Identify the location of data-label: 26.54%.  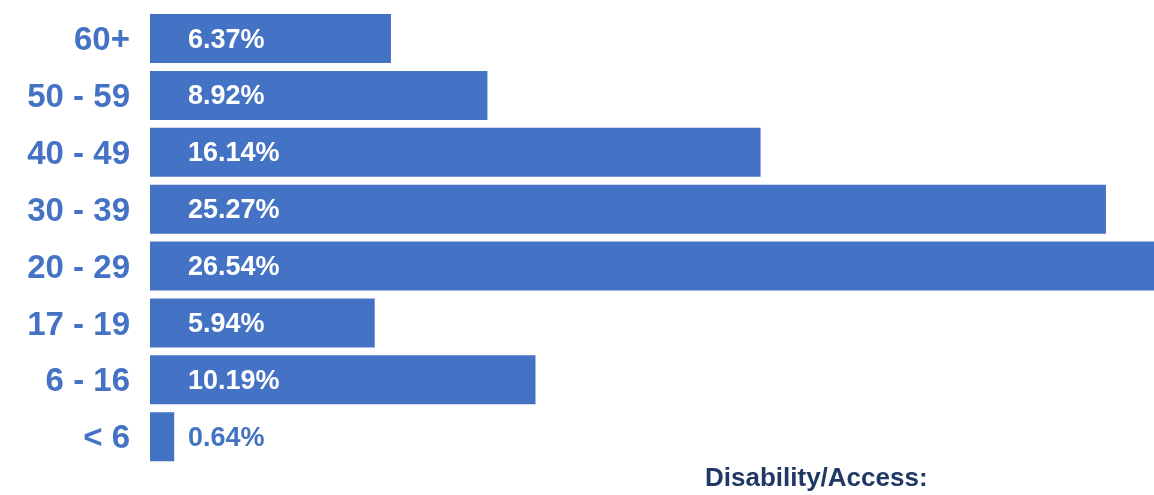
(234, 266).